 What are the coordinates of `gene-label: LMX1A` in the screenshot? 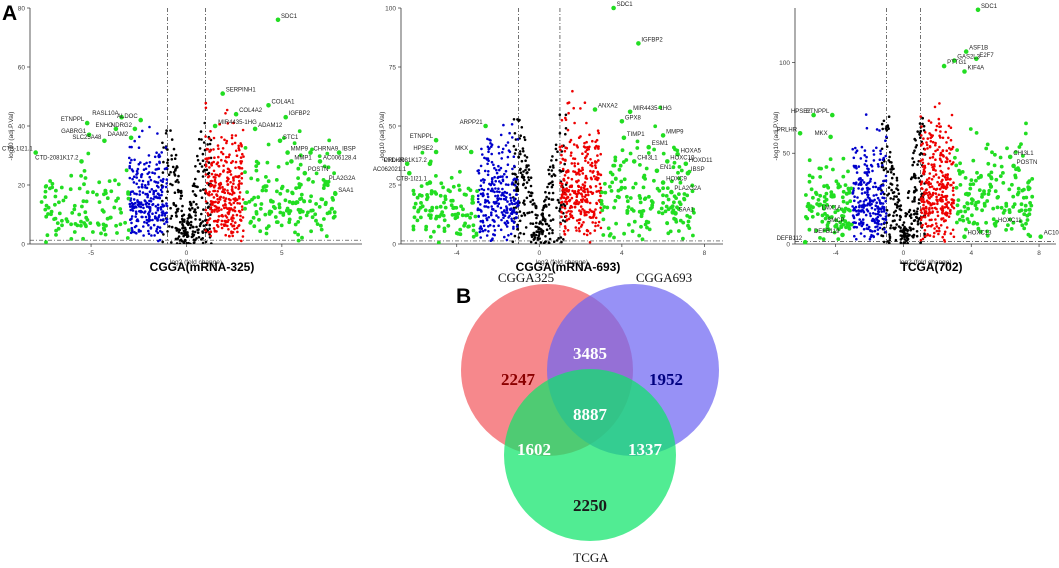 It's located at (831, 208).